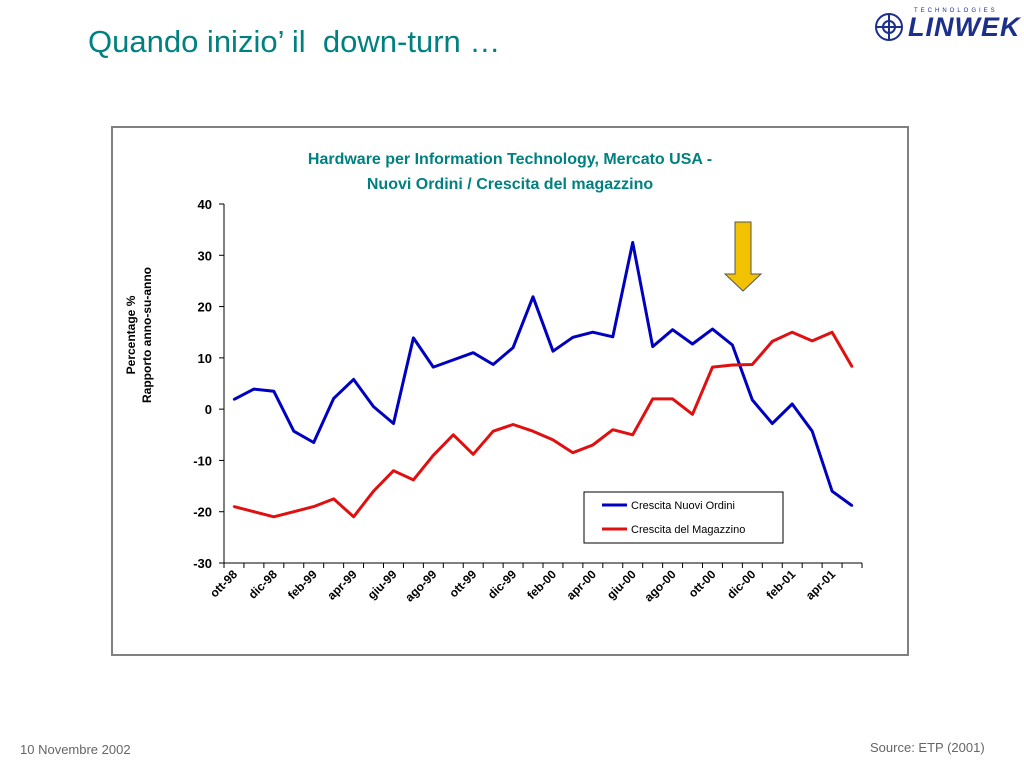 The width and height of the screenshot is (1024, 768). Describe the element at coordinates (205, 204) in the screenshot. I see `y-tick-label: 40` at that location.